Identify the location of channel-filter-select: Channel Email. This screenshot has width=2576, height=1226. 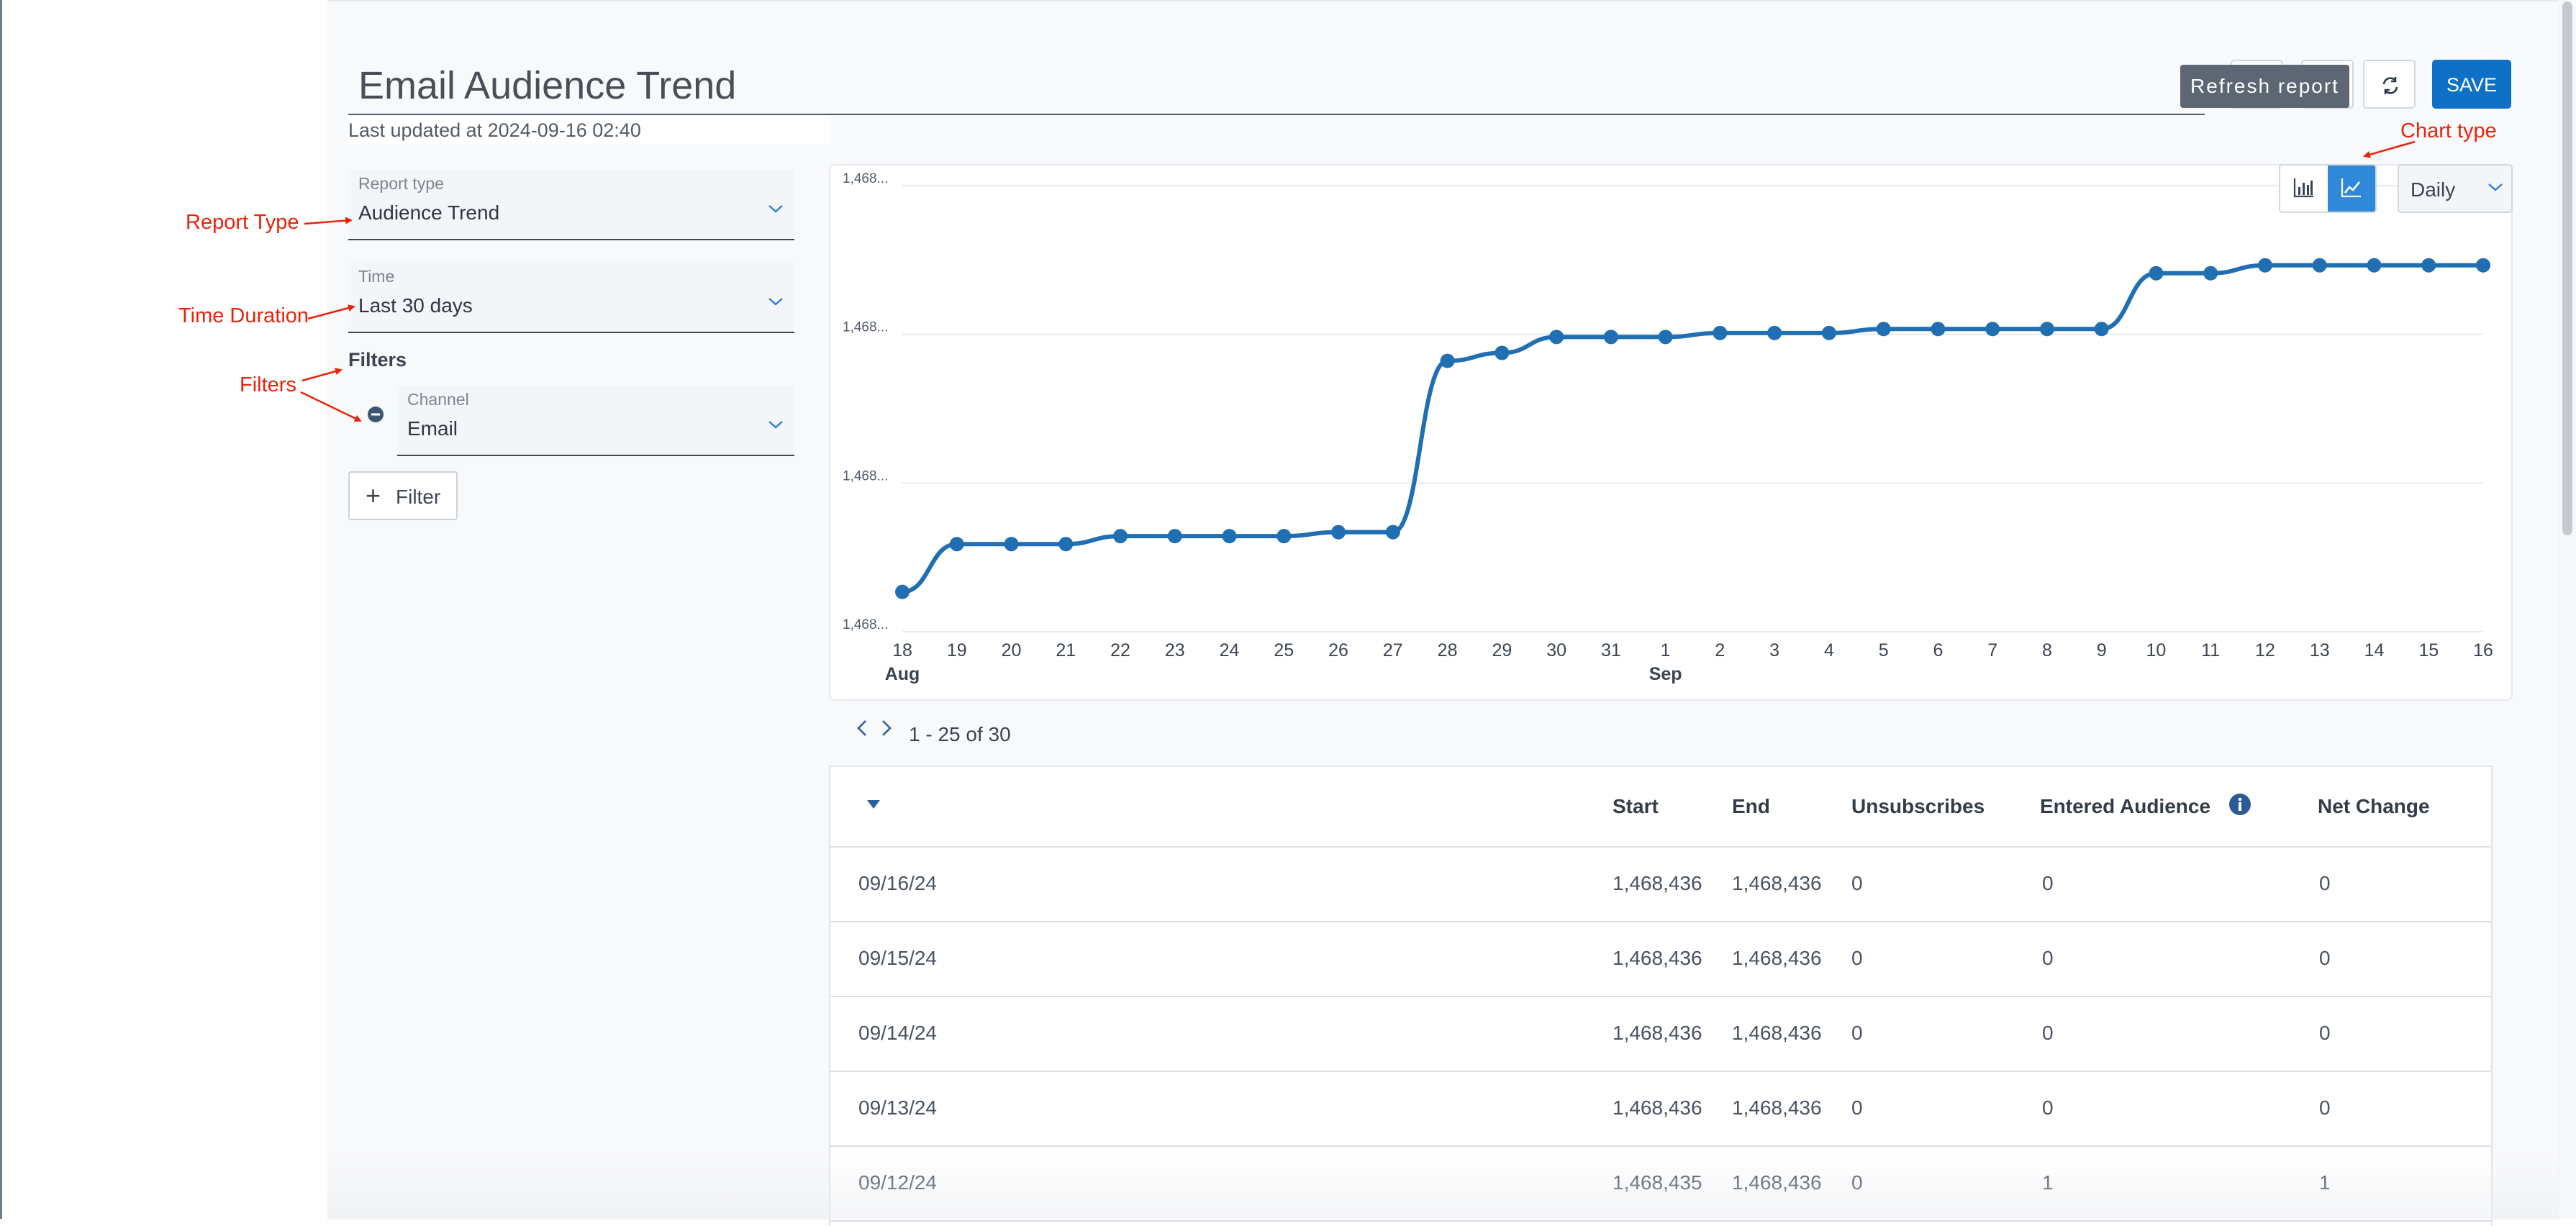
(595, 421).